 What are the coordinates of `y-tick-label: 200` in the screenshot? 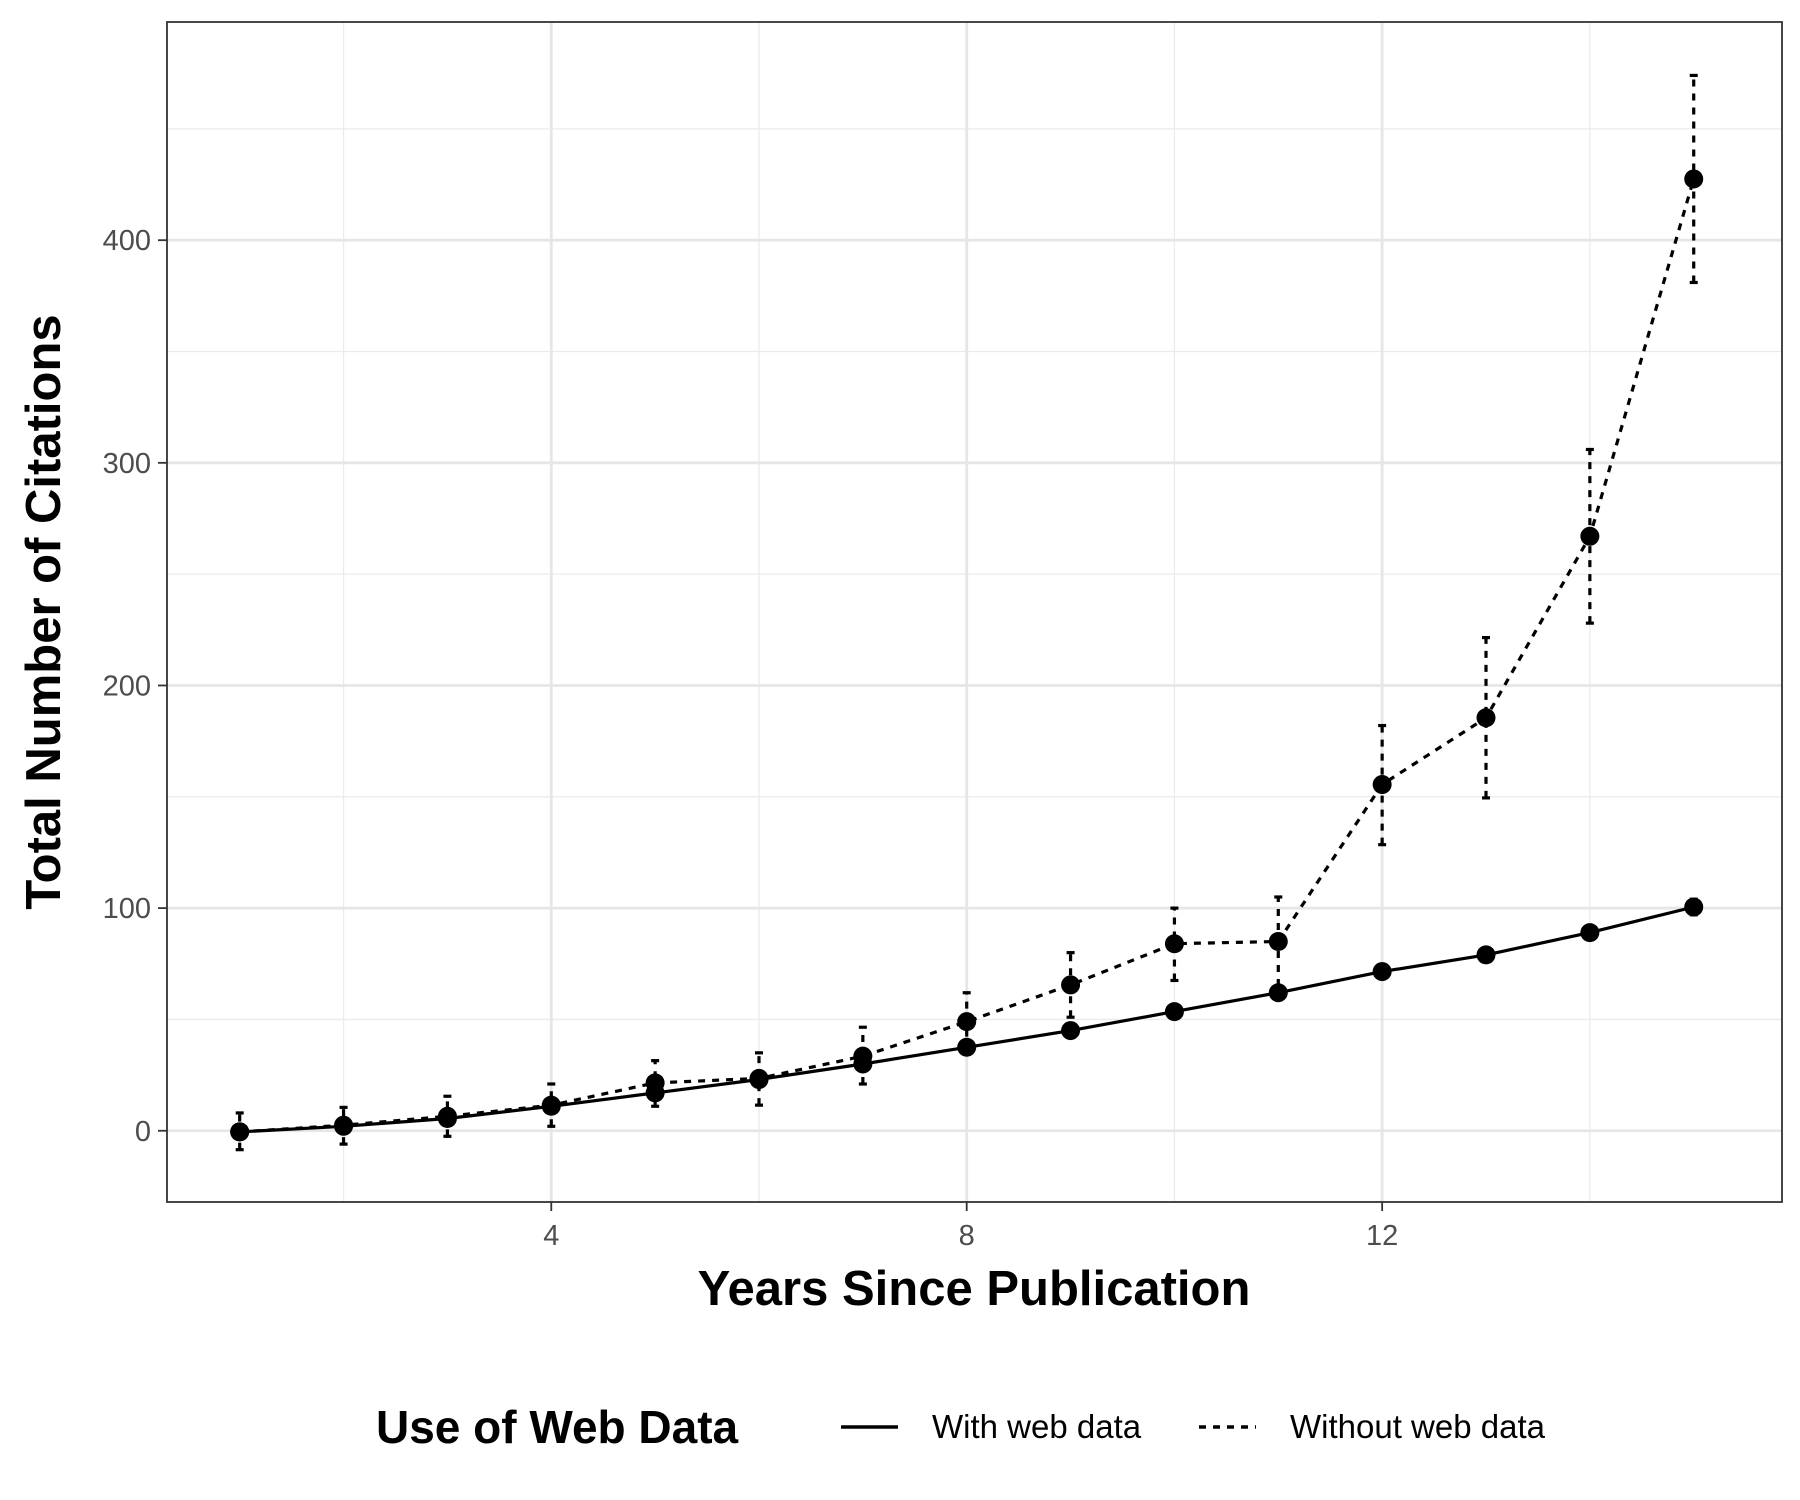 It's located at (127, 686).